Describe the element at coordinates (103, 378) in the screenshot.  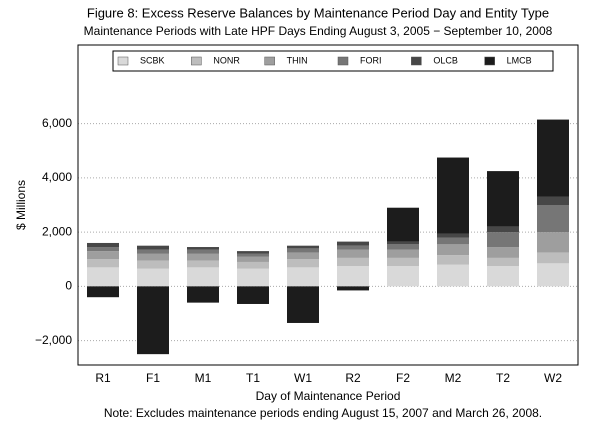
I see `x-tick-label: R1` at that location.